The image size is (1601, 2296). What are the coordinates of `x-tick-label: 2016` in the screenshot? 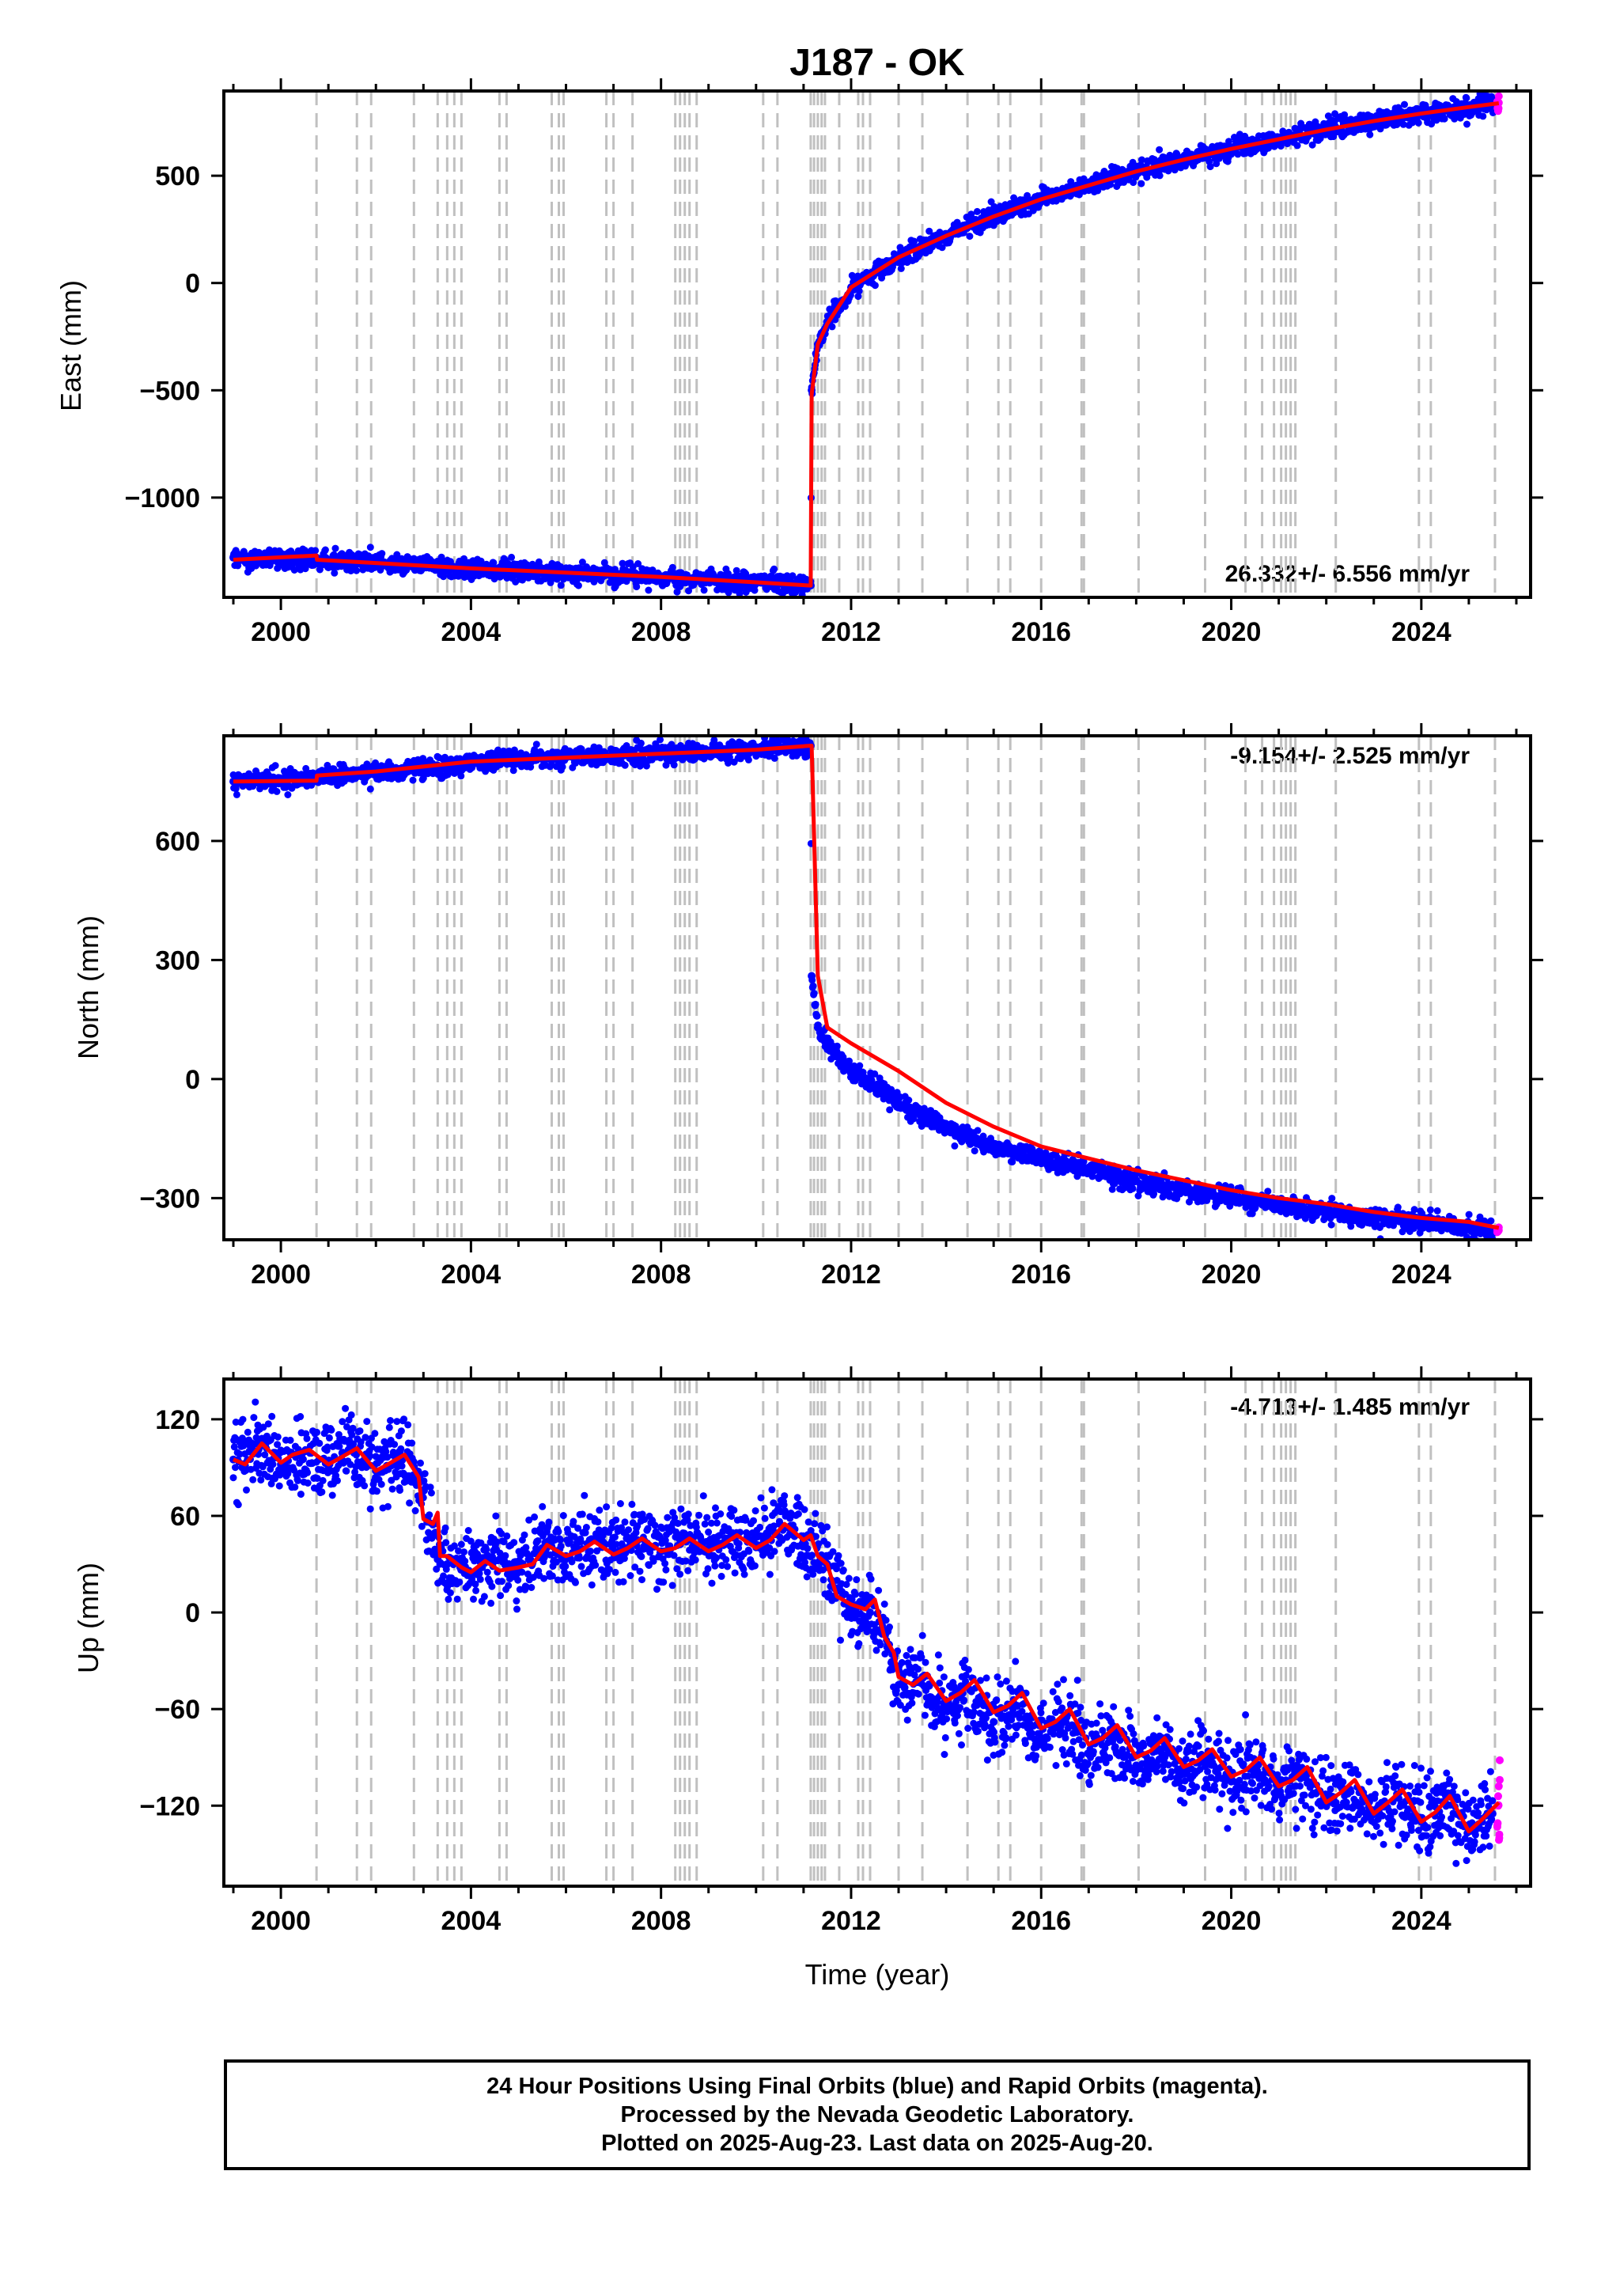 It's located at (1041, 632).